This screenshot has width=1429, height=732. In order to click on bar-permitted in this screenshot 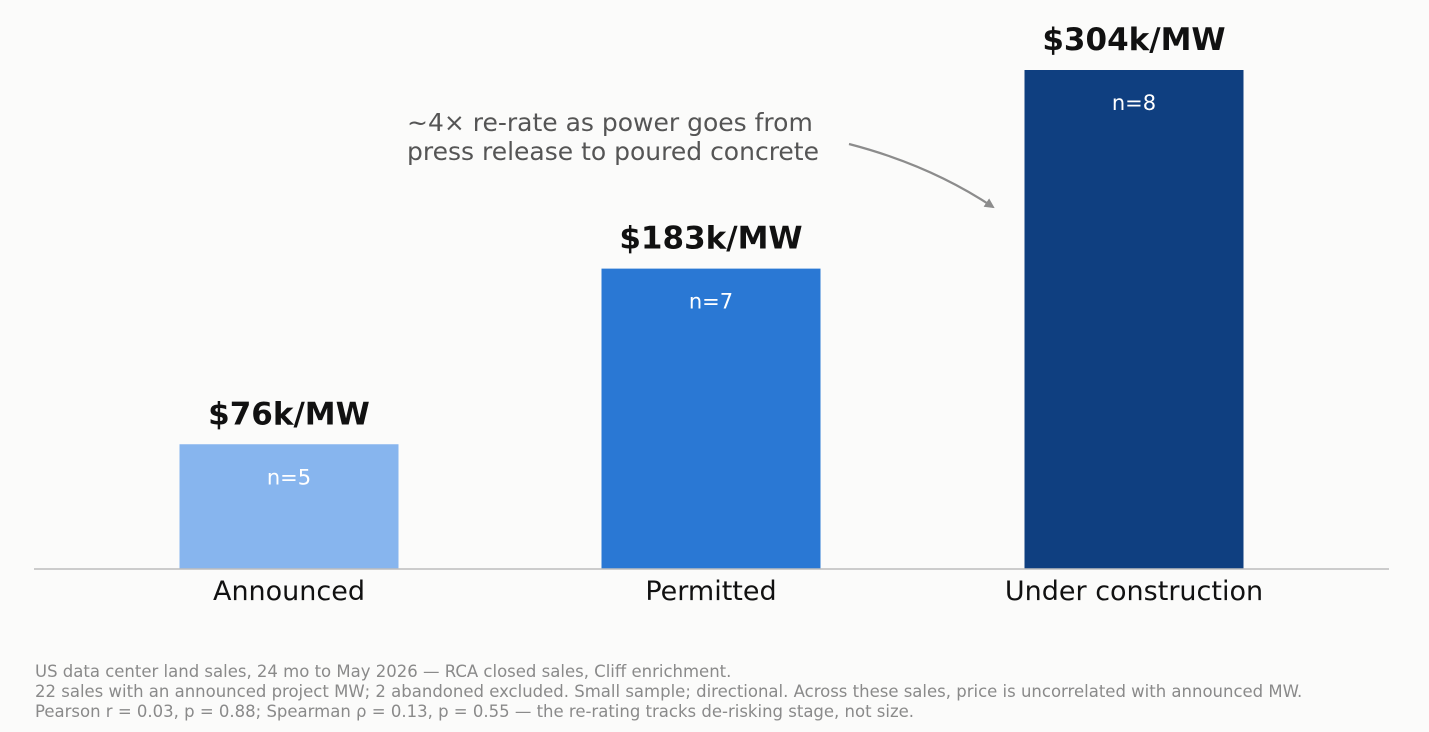, I will do `click(711, 418)`.